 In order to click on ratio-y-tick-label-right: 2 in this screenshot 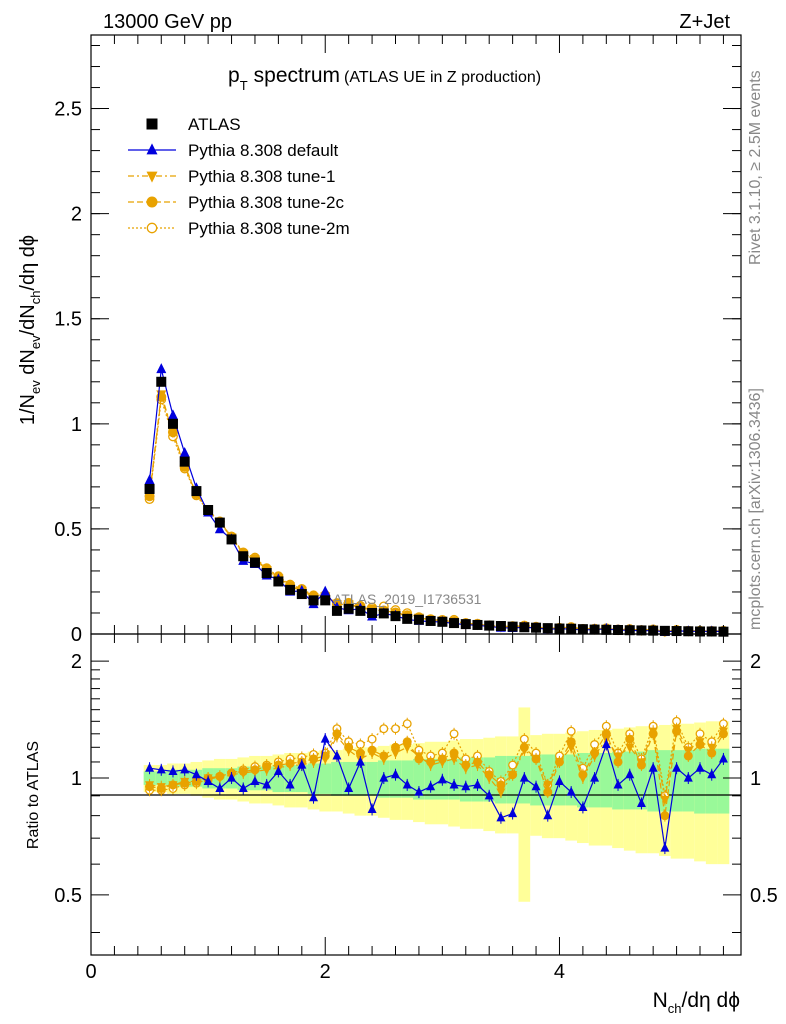, I will do `click(755, 662)`.